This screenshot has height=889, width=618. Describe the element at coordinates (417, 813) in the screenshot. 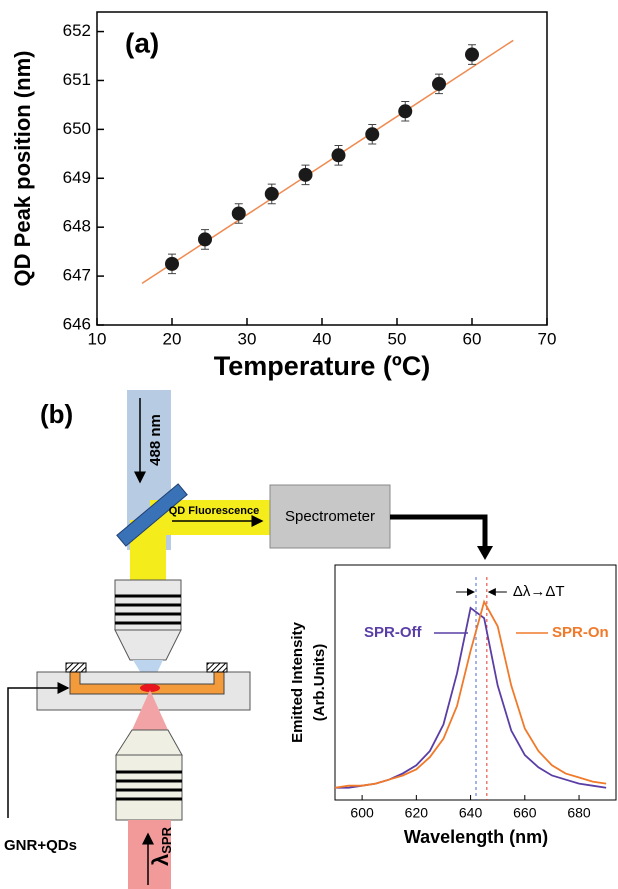

I see `x-tick-label: 620` at that location.